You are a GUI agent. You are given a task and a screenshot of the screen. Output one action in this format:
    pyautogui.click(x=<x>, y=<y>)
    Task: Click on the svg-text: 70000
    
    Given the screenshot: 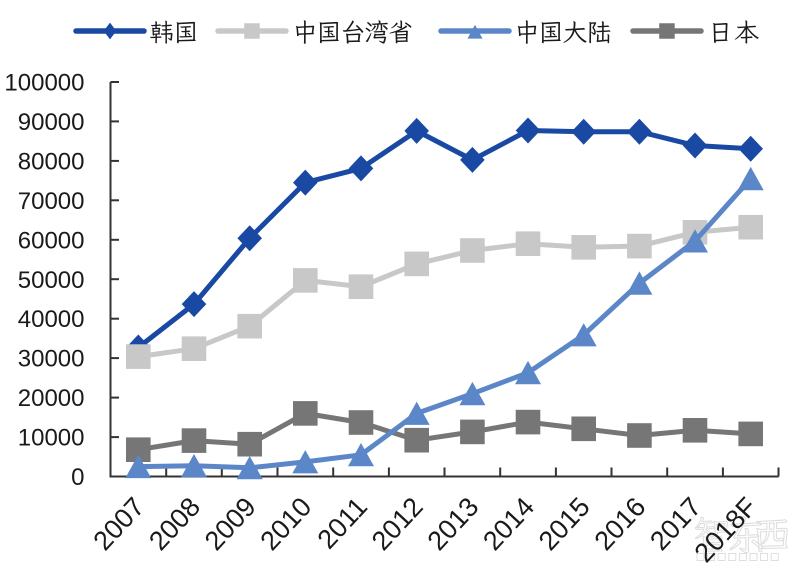 What is the action you would take?
    pyautogui.click(x=51, y=201)
    